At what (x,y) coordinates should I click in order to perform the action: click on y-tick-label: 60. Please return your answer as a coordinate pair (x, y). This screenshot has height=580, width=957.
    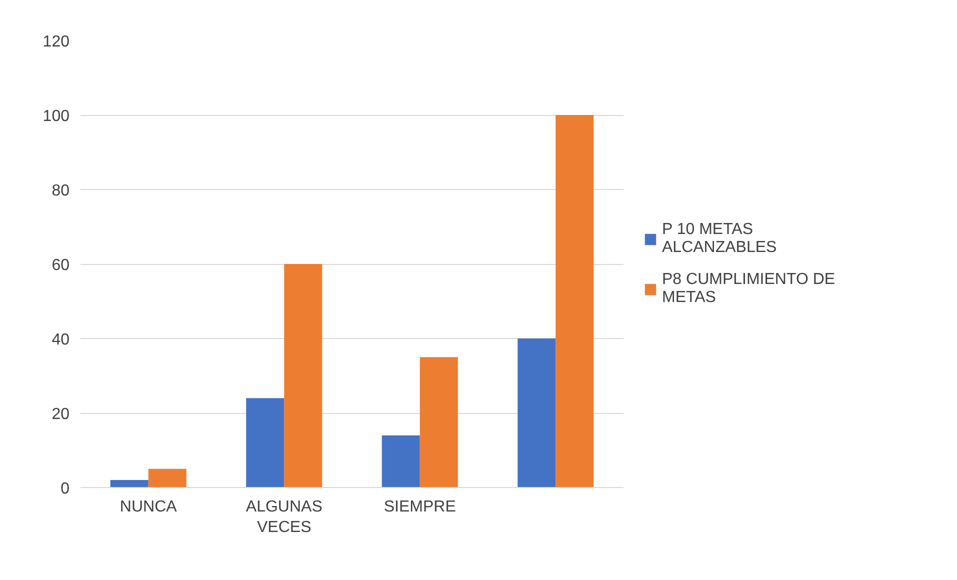
    Looking at the image, I should click on (61, 265).